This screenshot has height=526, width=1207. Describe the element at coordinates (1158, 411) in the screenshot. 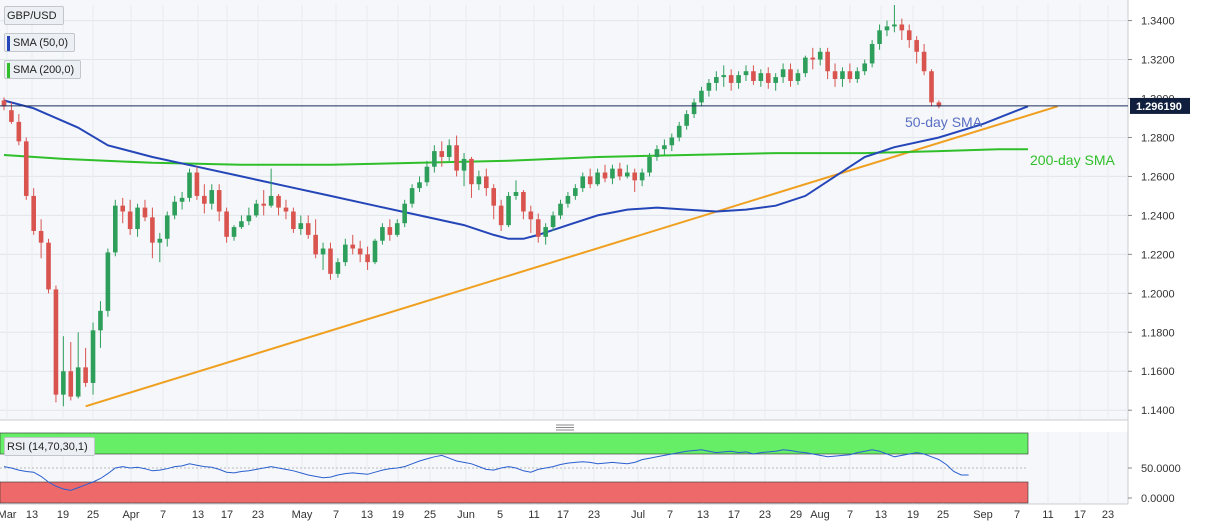

I see `price-tick-label: 1.1400` at that location.